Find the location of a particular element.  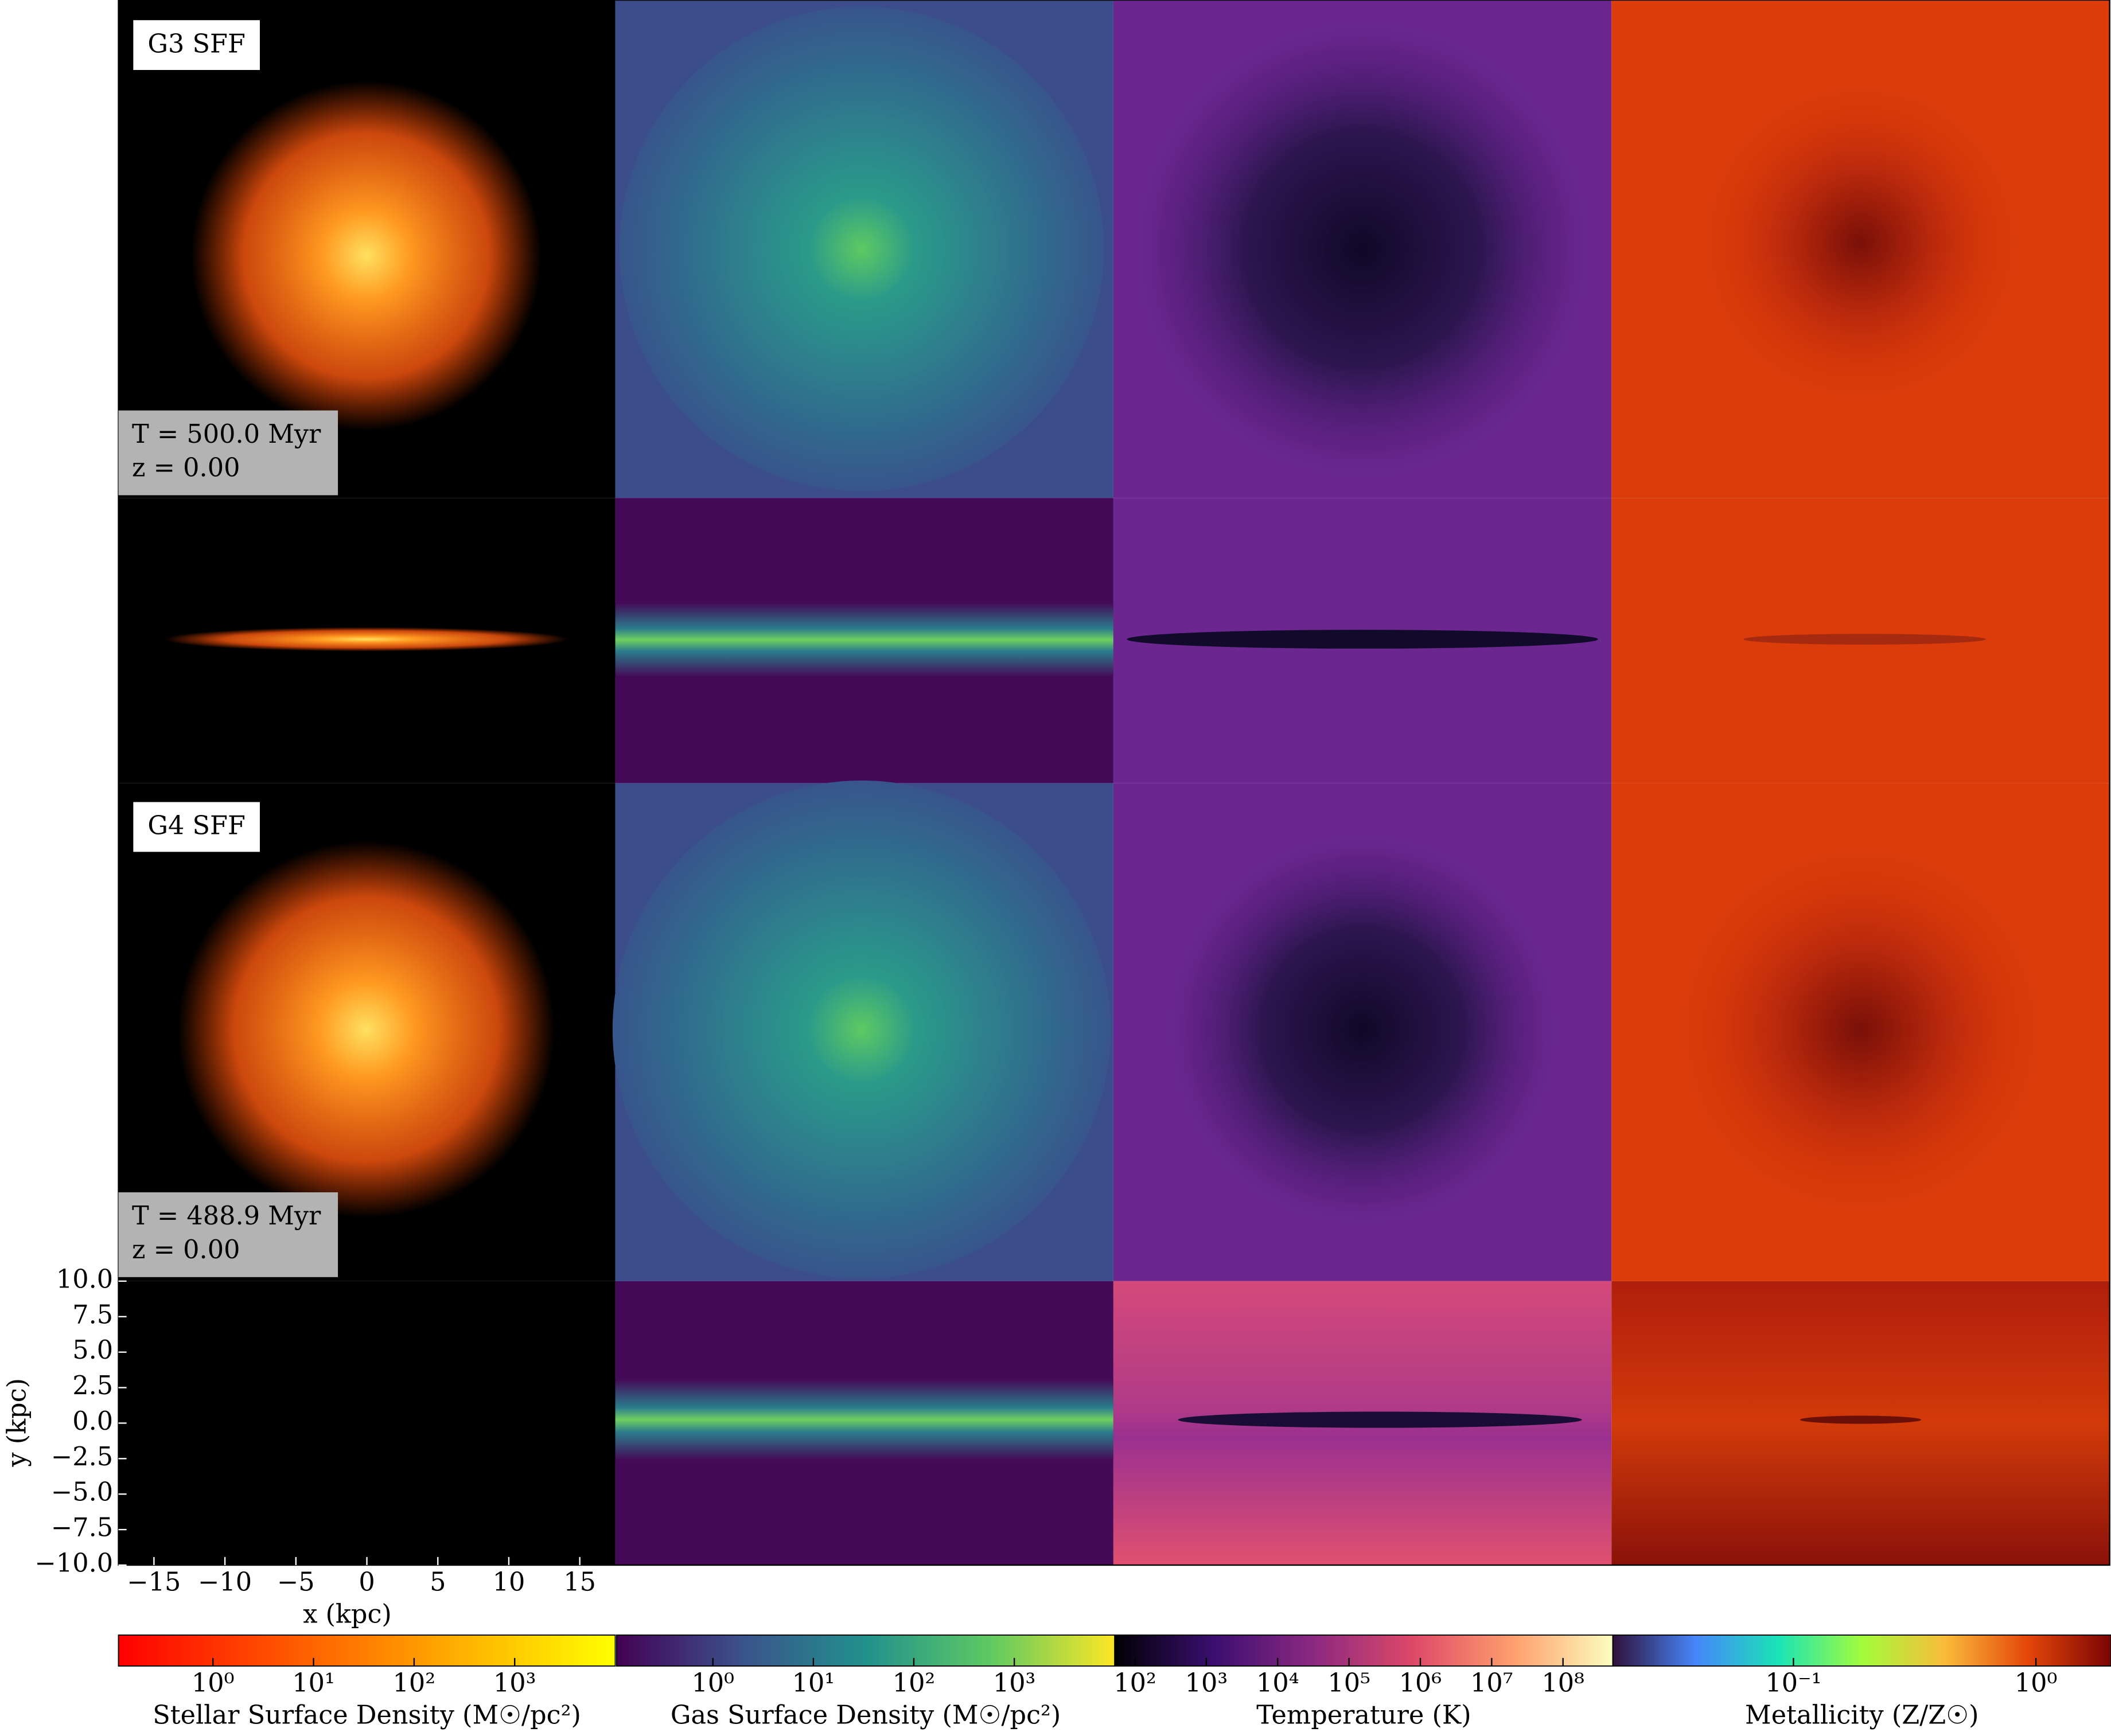

x-tick-label: −15 is located at coordinates (154, 1582).